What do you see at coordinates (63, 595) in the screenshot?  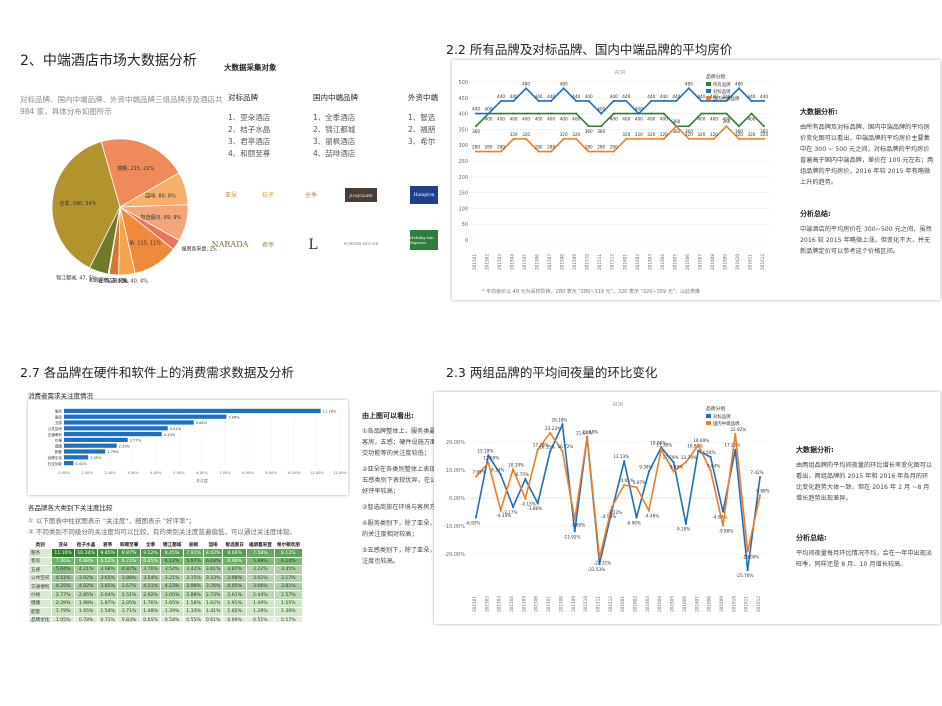 I see `table-cell: 2.77%` at bounding box center [63, 595].